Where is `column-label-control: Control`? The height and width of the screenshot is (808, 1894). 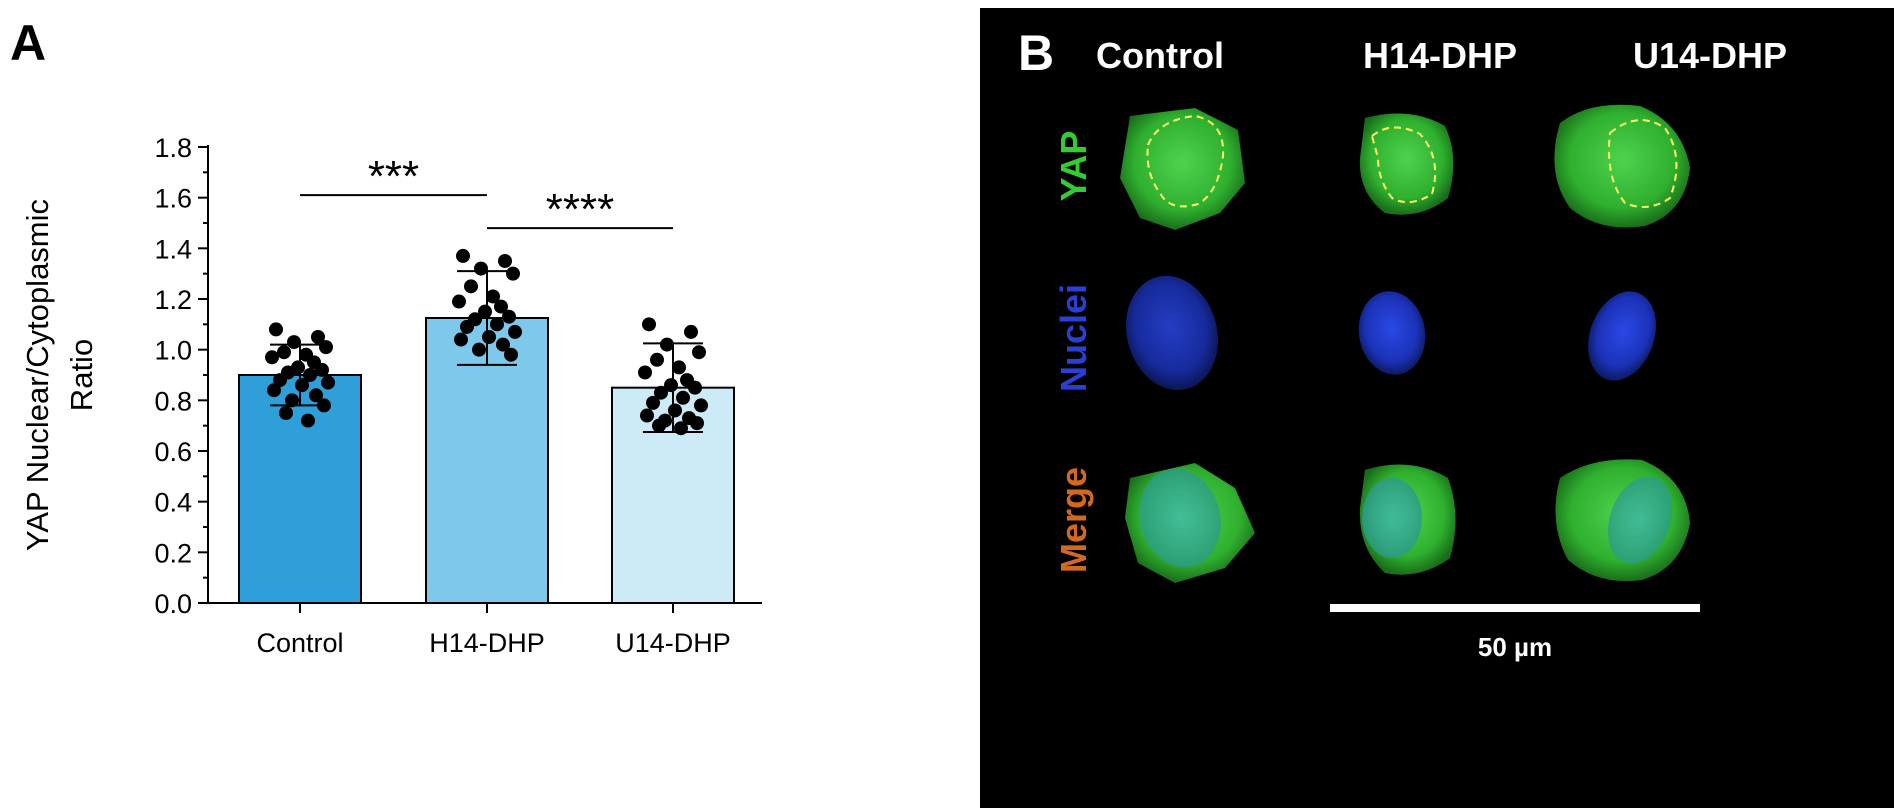 column-label-control: Control is located at coordinates (1160, 55).